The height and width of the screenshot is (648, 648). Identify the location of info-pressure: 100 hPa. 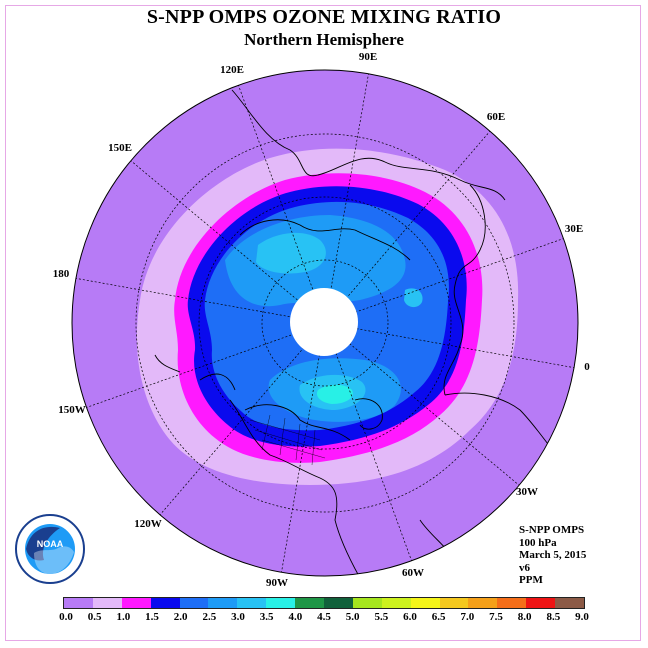
(538, 542).